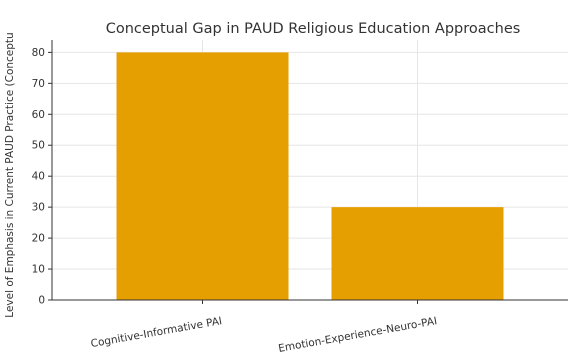 The height and width of the screenshot is (361, 574). I want to click on y-tick-label: 10, so click(38, 270).